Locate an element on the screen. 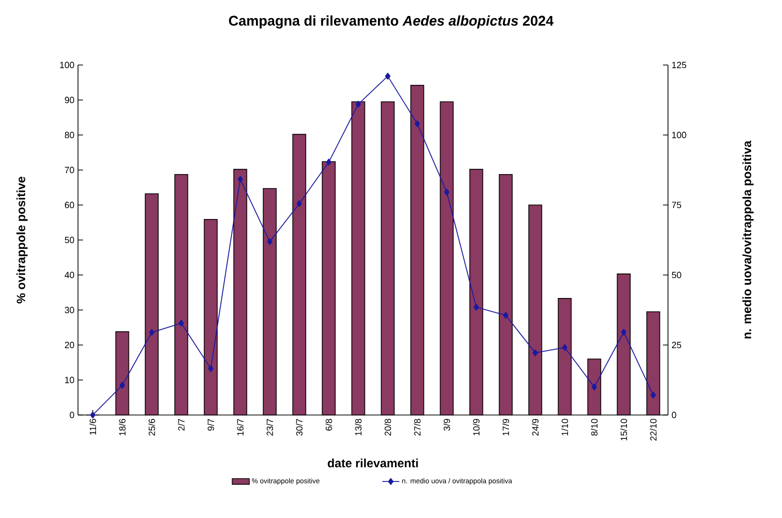 The image size is (782, 518). y-tick-label: 10 is located at coordinates (69, 380).